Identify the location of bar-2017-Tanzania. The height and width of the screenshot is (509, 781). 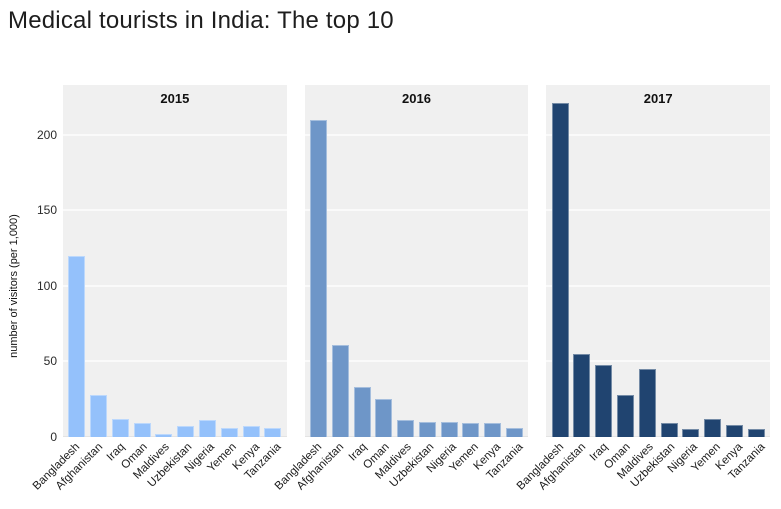
(756, 433).